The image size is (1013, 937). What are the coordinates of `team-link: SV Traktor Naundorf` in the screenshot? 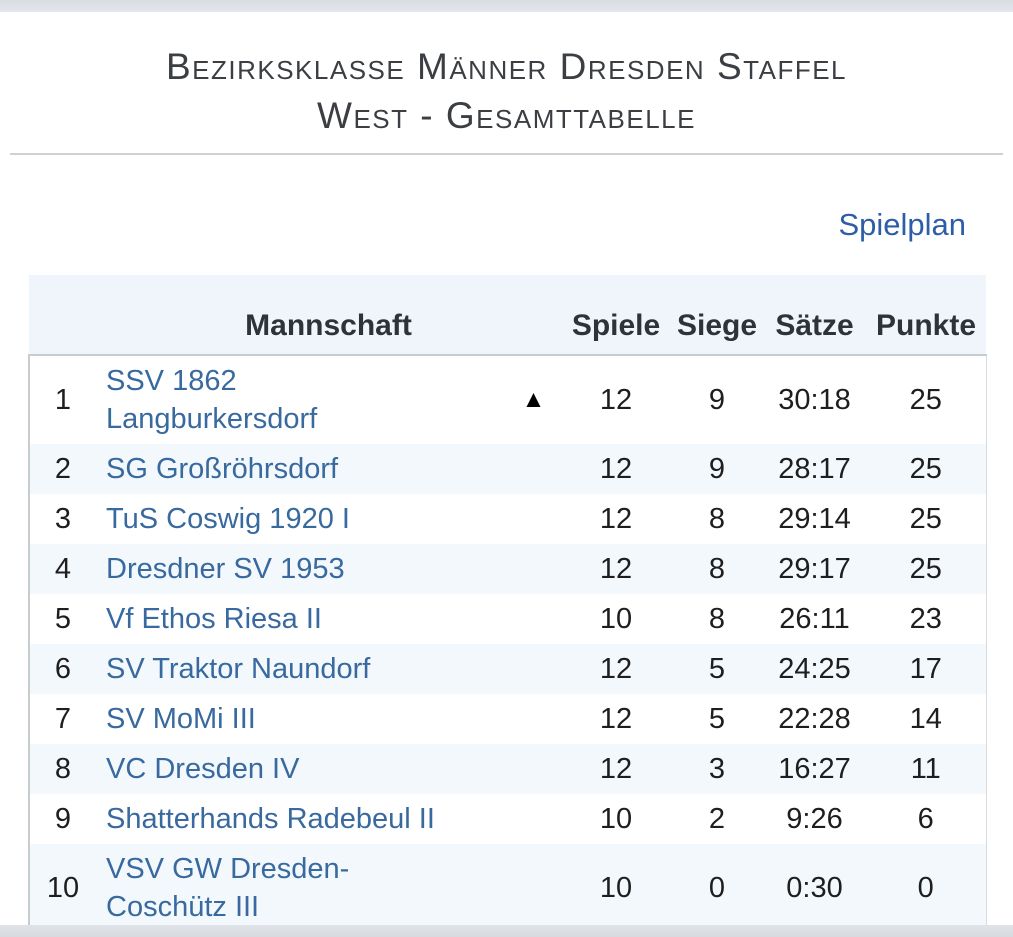 It's located at (238, 669).